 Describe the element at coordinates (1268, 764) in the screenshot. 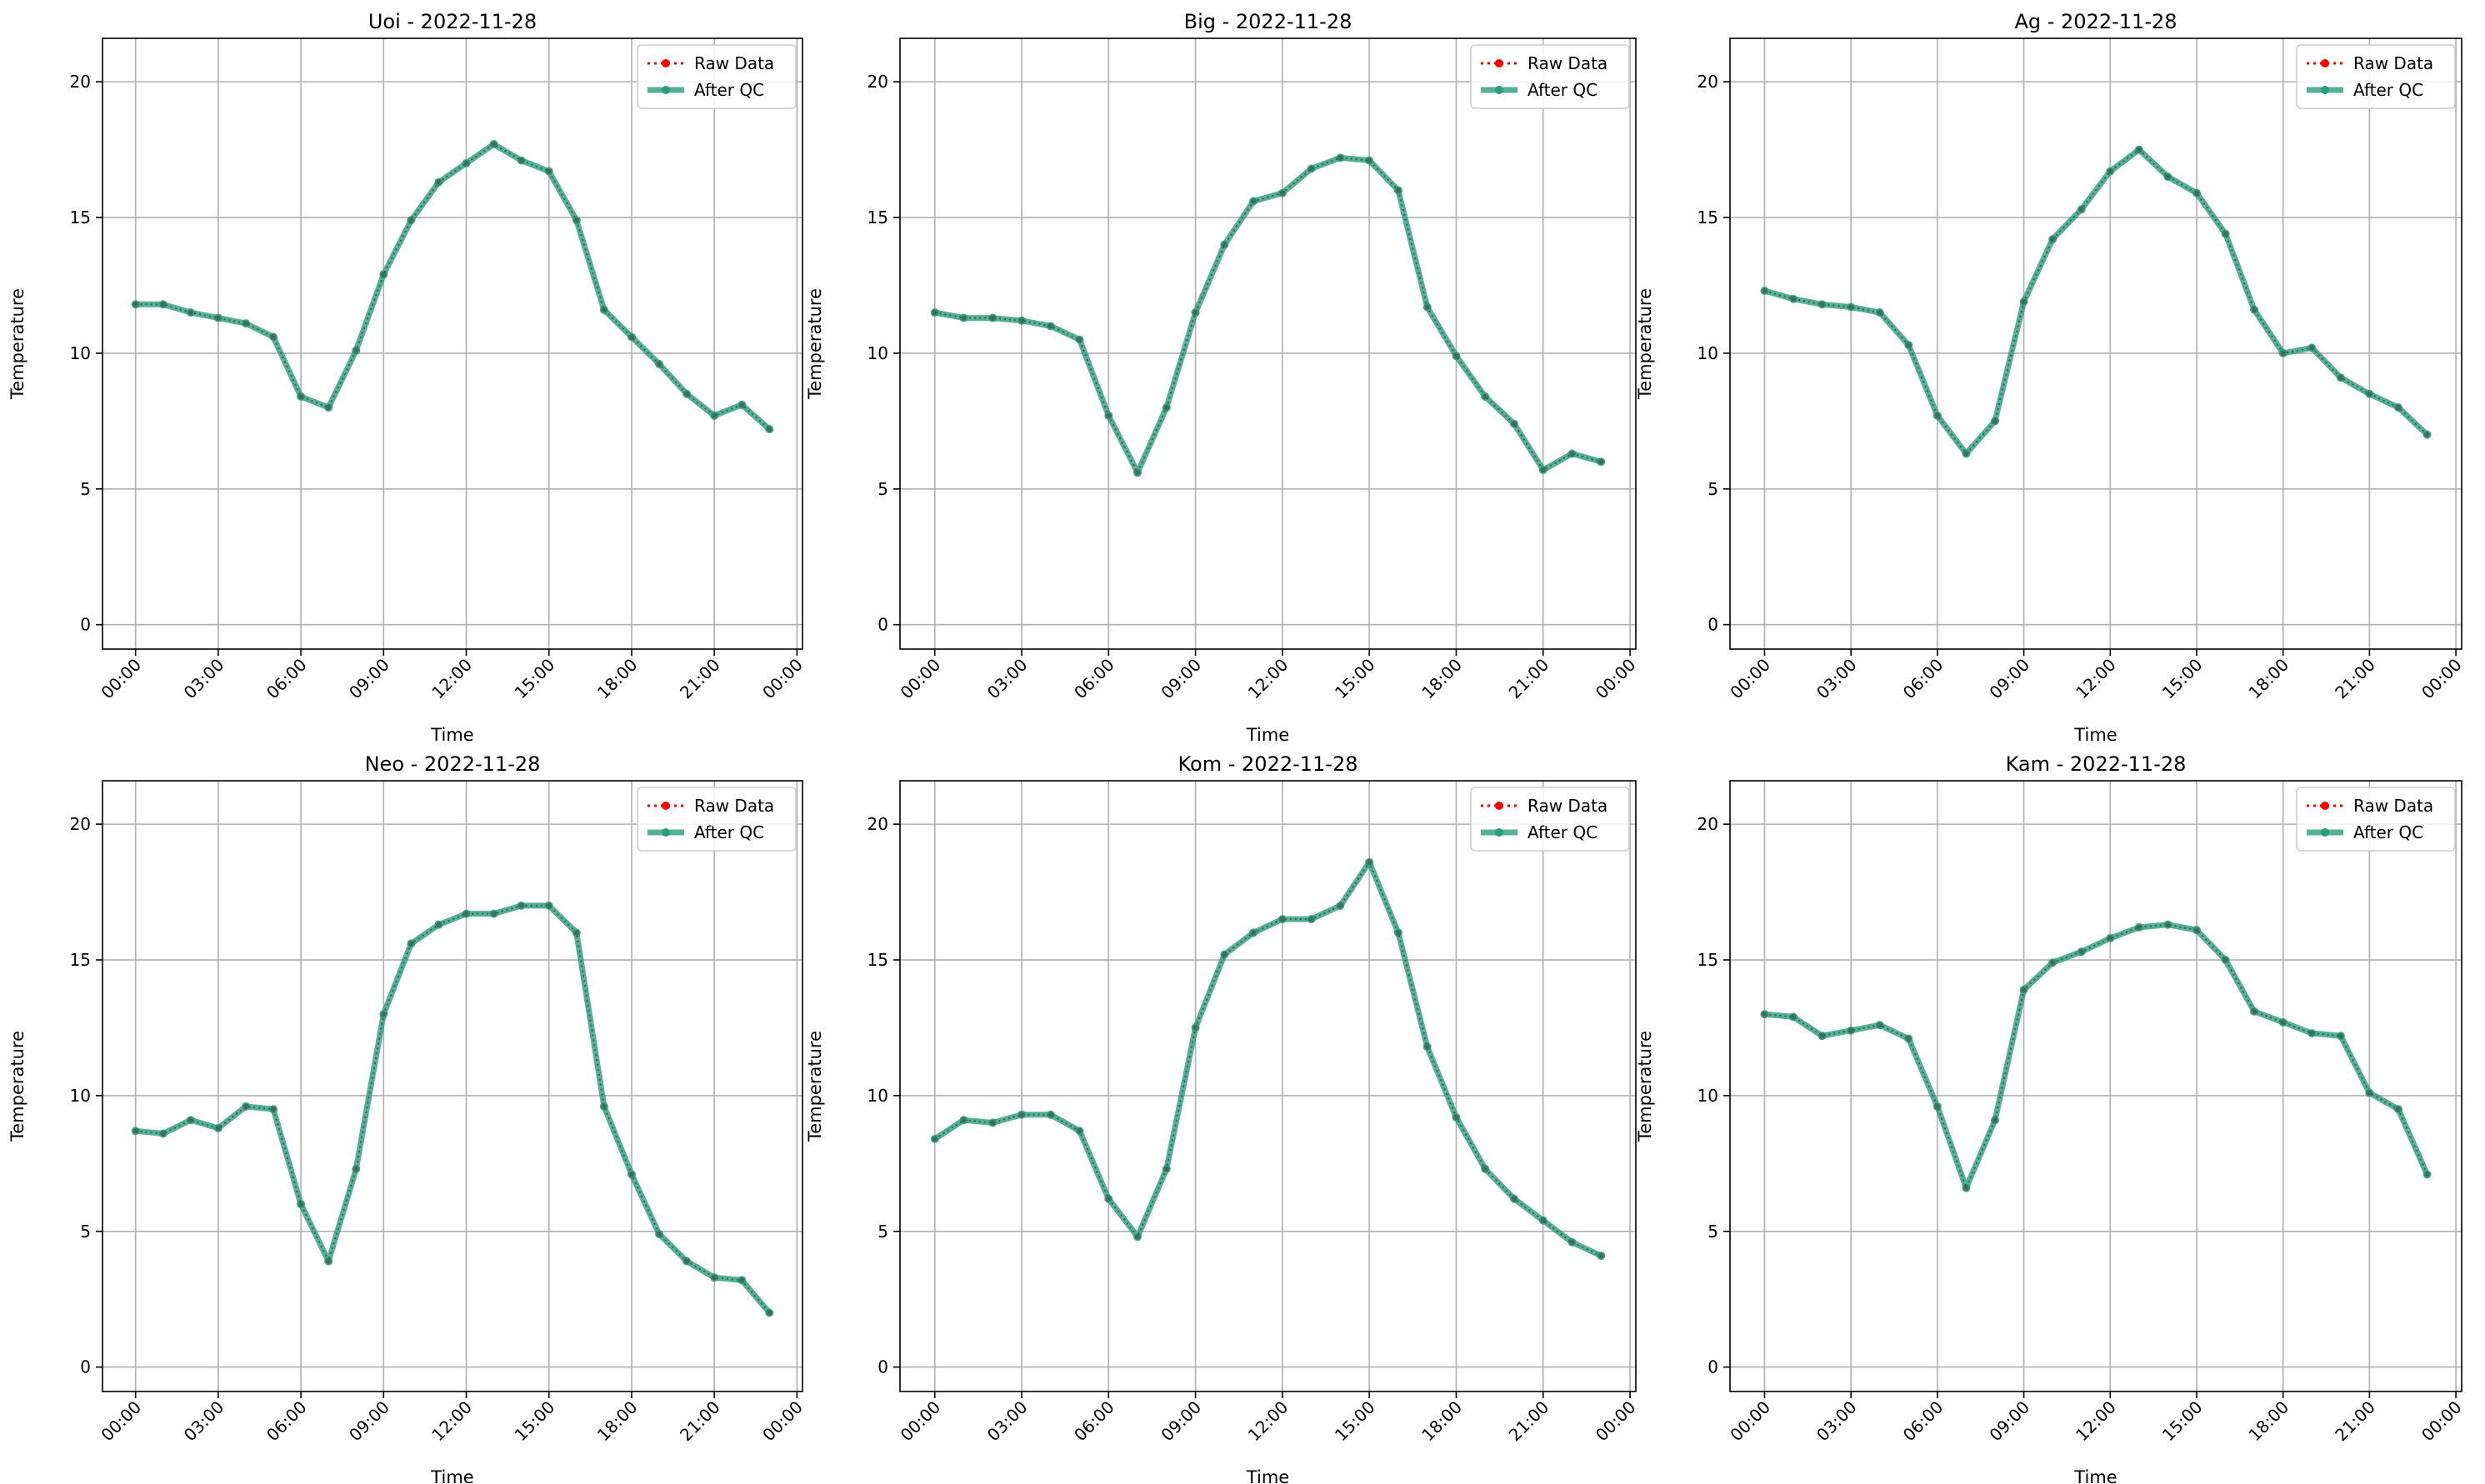

I see `chart-title: Kom - 2022-11-28` at that location.